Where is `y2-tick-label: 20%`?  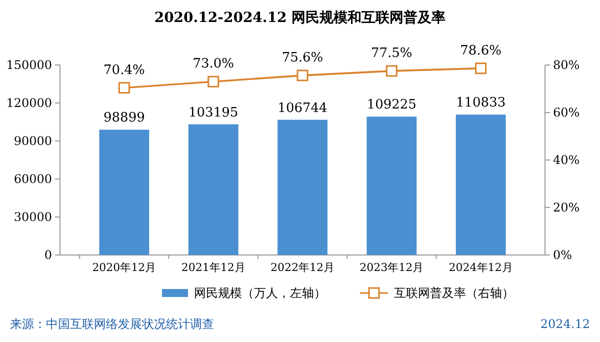
y2-tick-label: 20% is located at coordinates (566, 207).